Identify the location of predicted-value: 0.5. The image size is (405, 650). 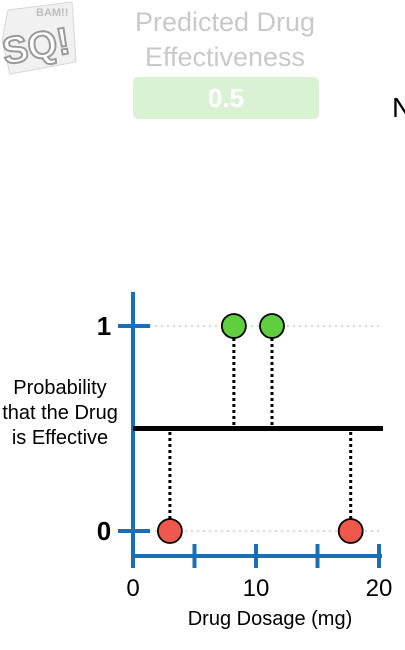
(226, 98).